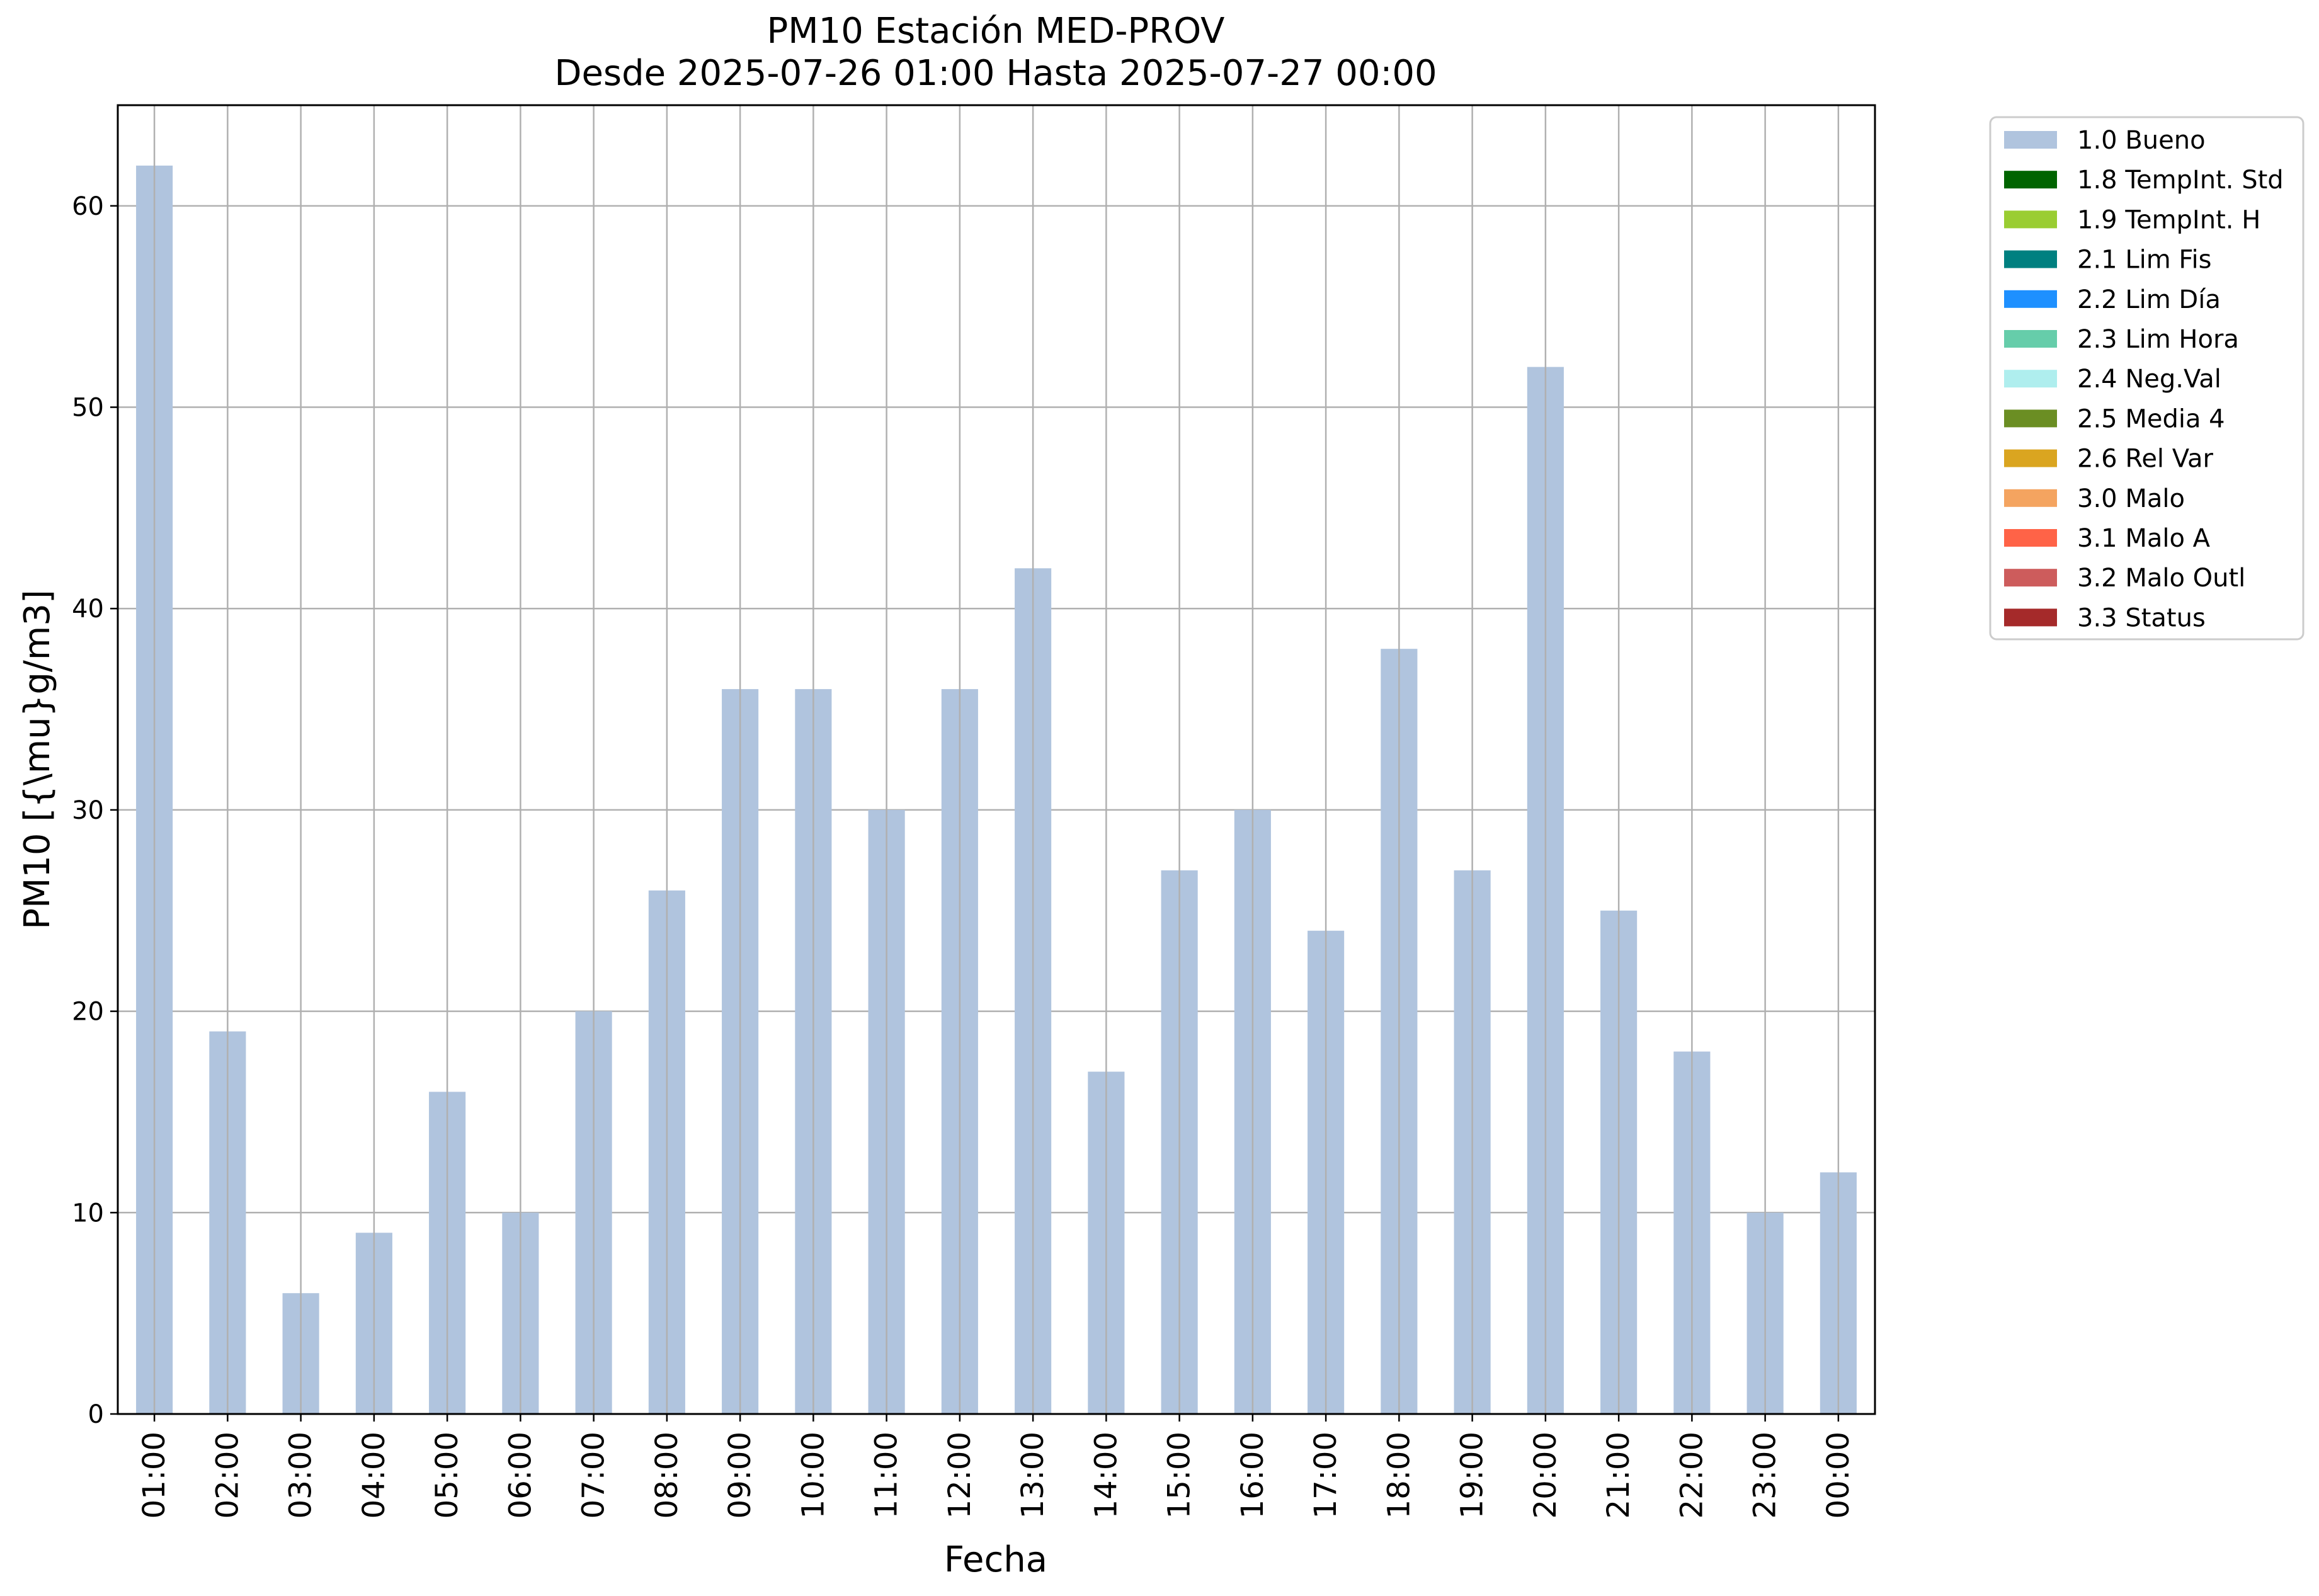  What do you see at coordinates (520, 1475) in the screenshot?
I see `x-tick-label: 06:00` at bounding box center [520, 1475].